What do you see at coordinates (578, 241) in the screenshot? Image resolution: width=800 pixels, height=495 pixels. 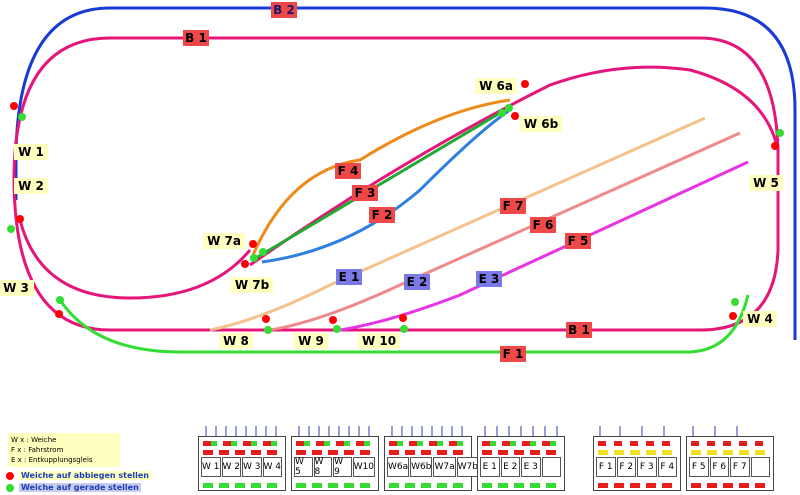 I see `label-f5: F 5` at bounding box center [578, 241].